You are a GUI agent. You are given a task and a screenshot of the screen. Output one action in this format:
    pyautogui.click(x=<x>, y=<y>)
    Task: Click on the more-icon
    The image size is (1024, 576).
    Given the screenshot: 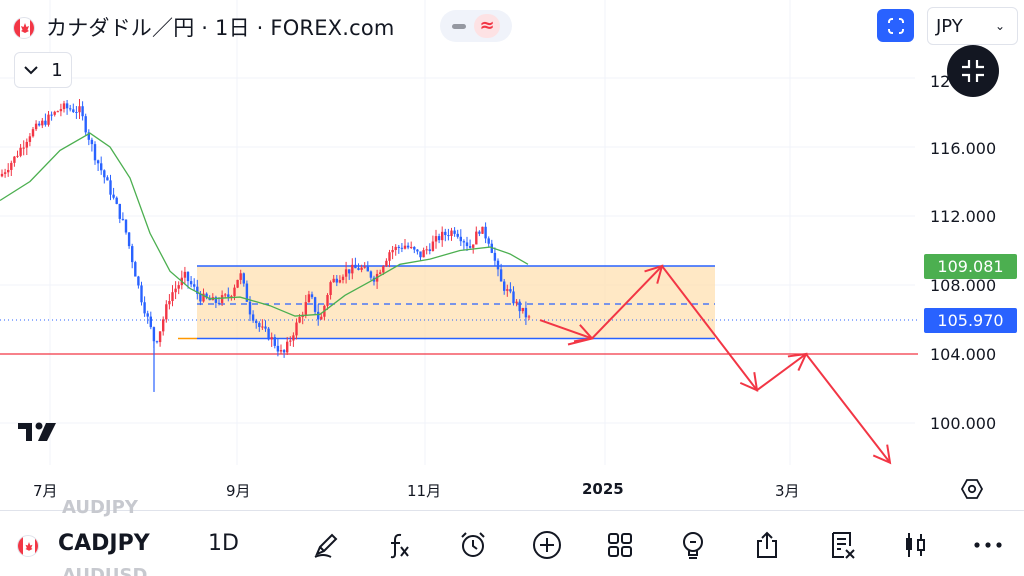 What is the action you would take?
    pyautogui.click(x=988, y=545)
    